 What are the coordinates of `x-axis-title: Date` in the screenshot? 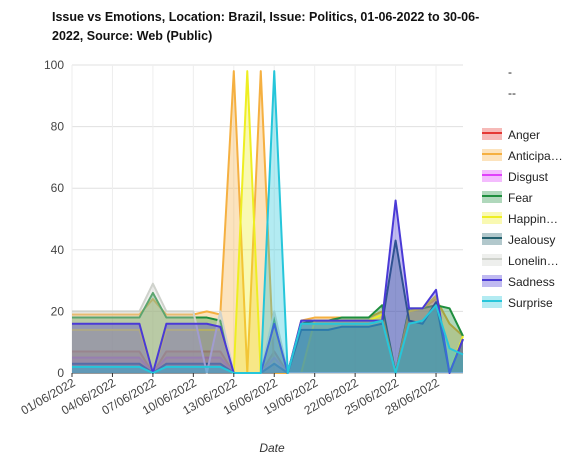 It's located at (272, 448).